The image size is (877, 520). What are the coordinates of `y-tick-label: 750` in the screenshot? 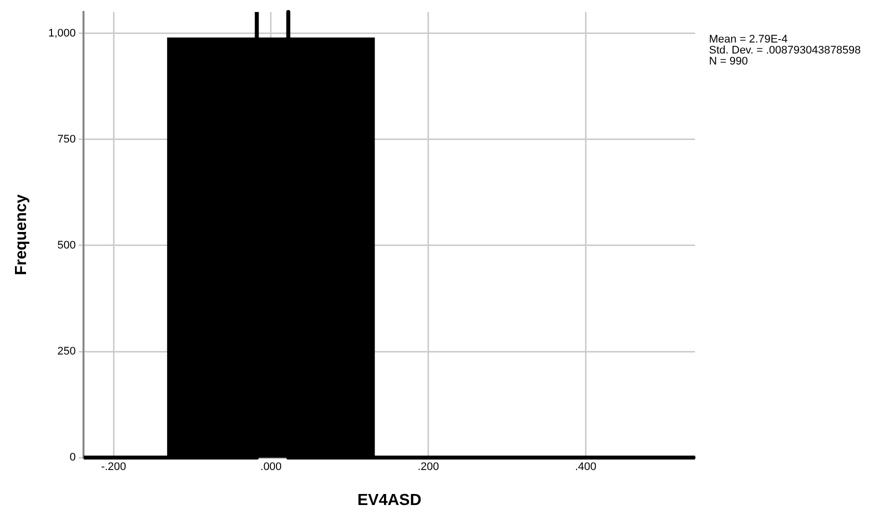 It's located at (66, 139).